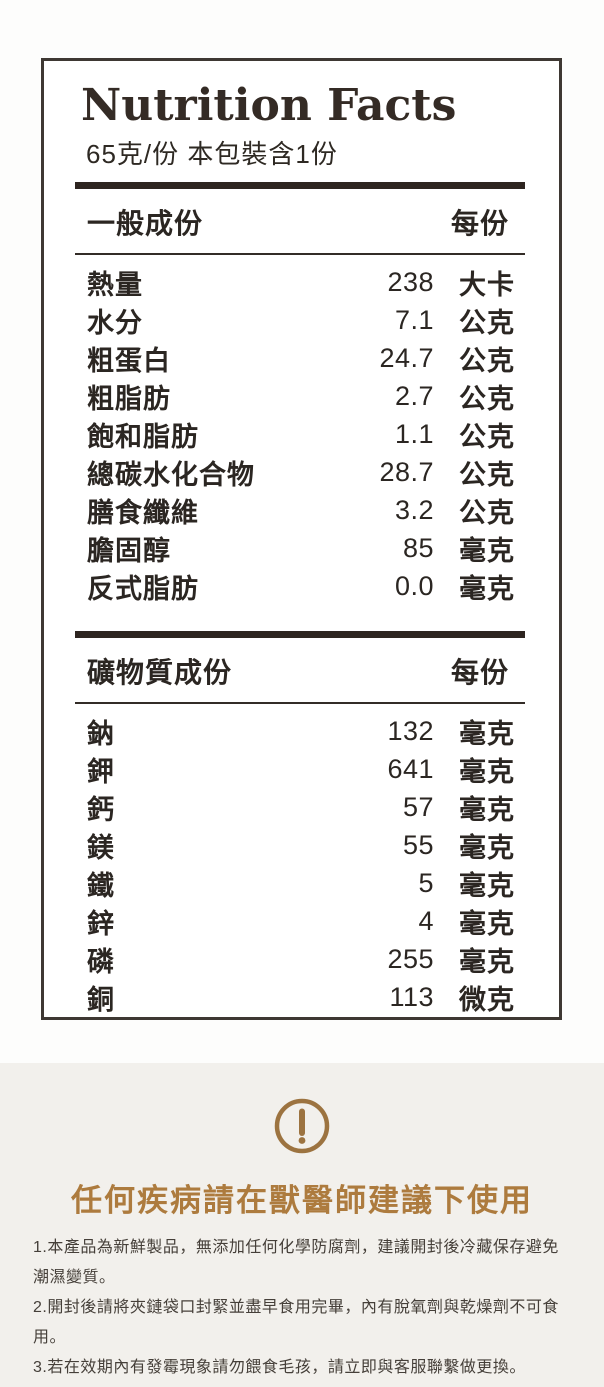  I want to click on alert-circle-icon, so click(302, 1126).